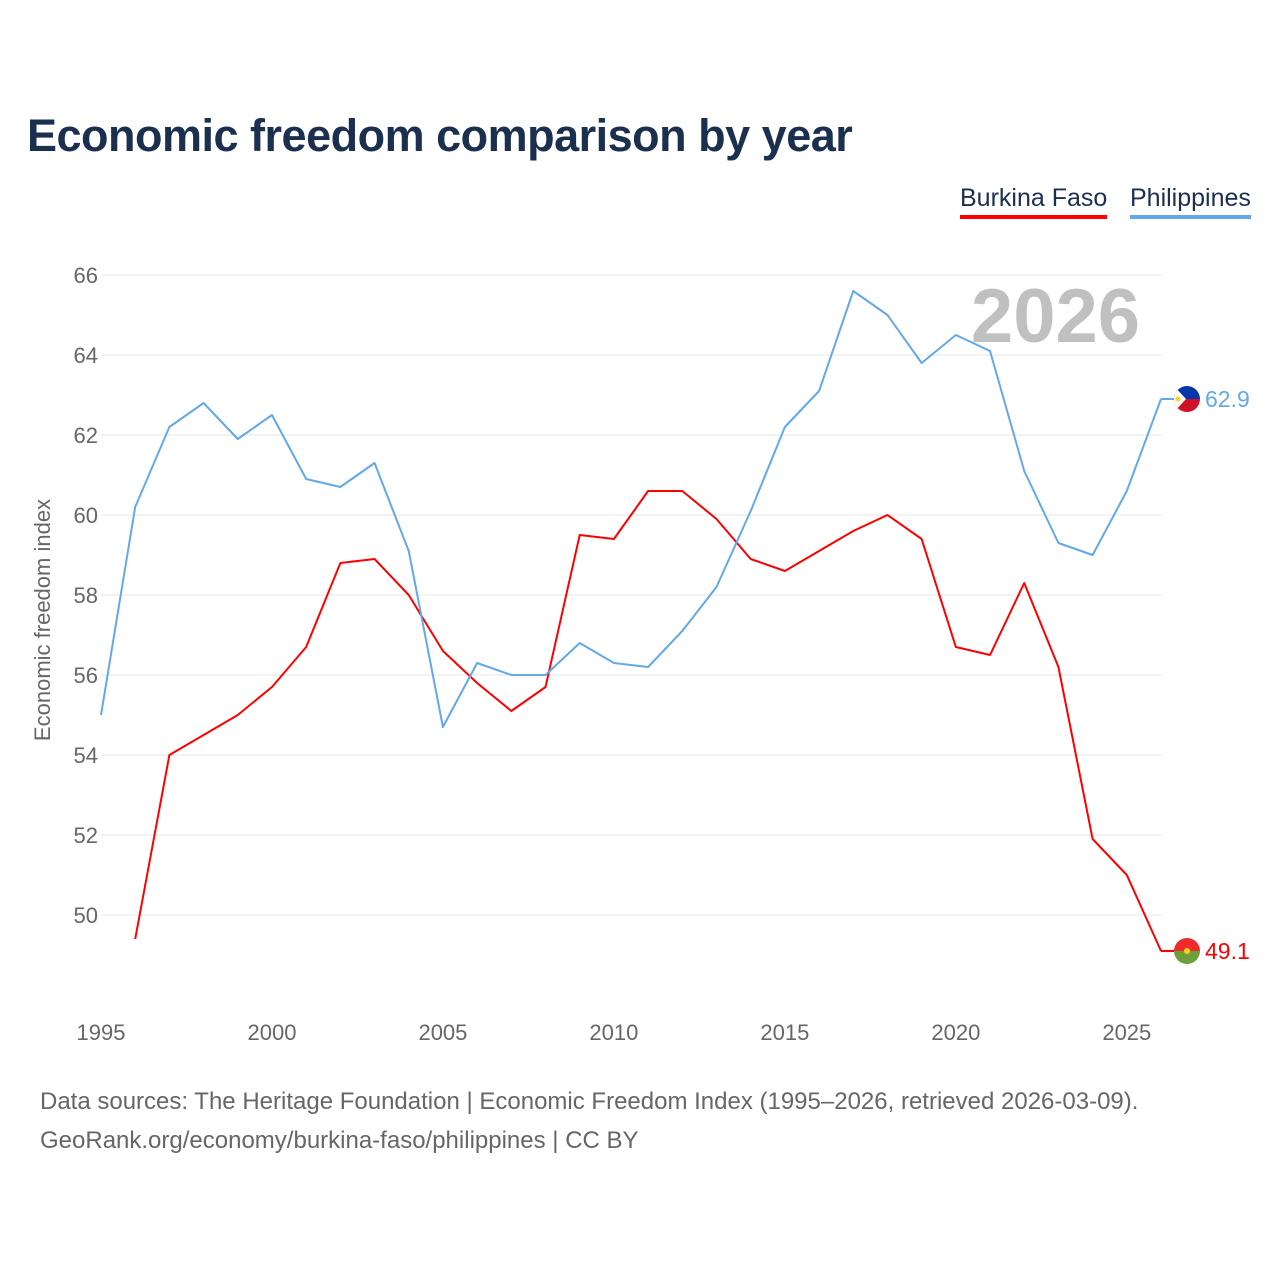 This screenshot has width=1280, height=1280. Describe the element at coordinates (1227, 951) in the screenshot. I see `end-value-label: 49.1` at that location.